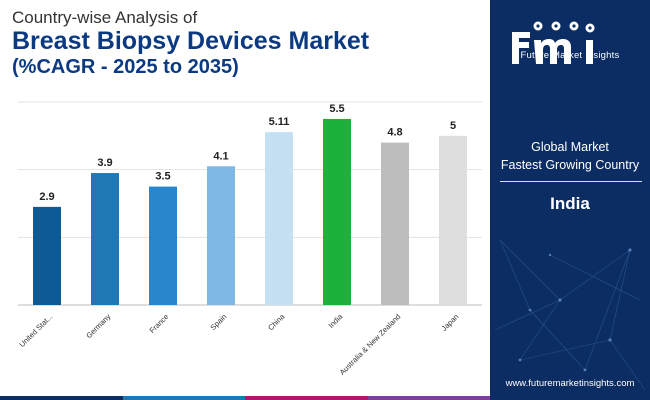 This screenshot has height=400, width=650. Describe the element at coordinates (570, 147) in the screenshot. I see `sidebar-global-market-label: Global Market` at that location.